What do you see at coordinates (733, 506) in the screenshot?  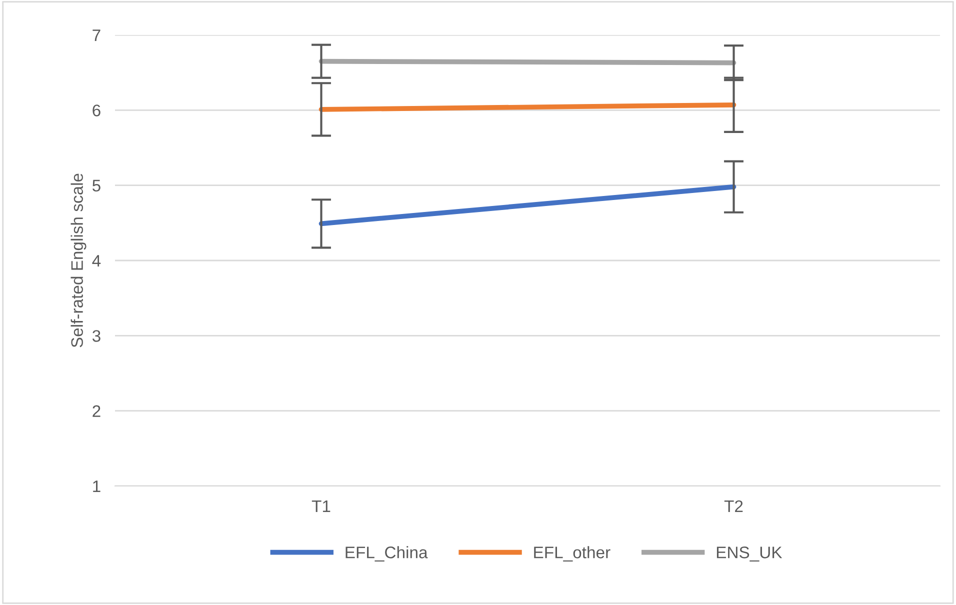 I see `x-tick-label: T2` at bounding box center [733, 506].